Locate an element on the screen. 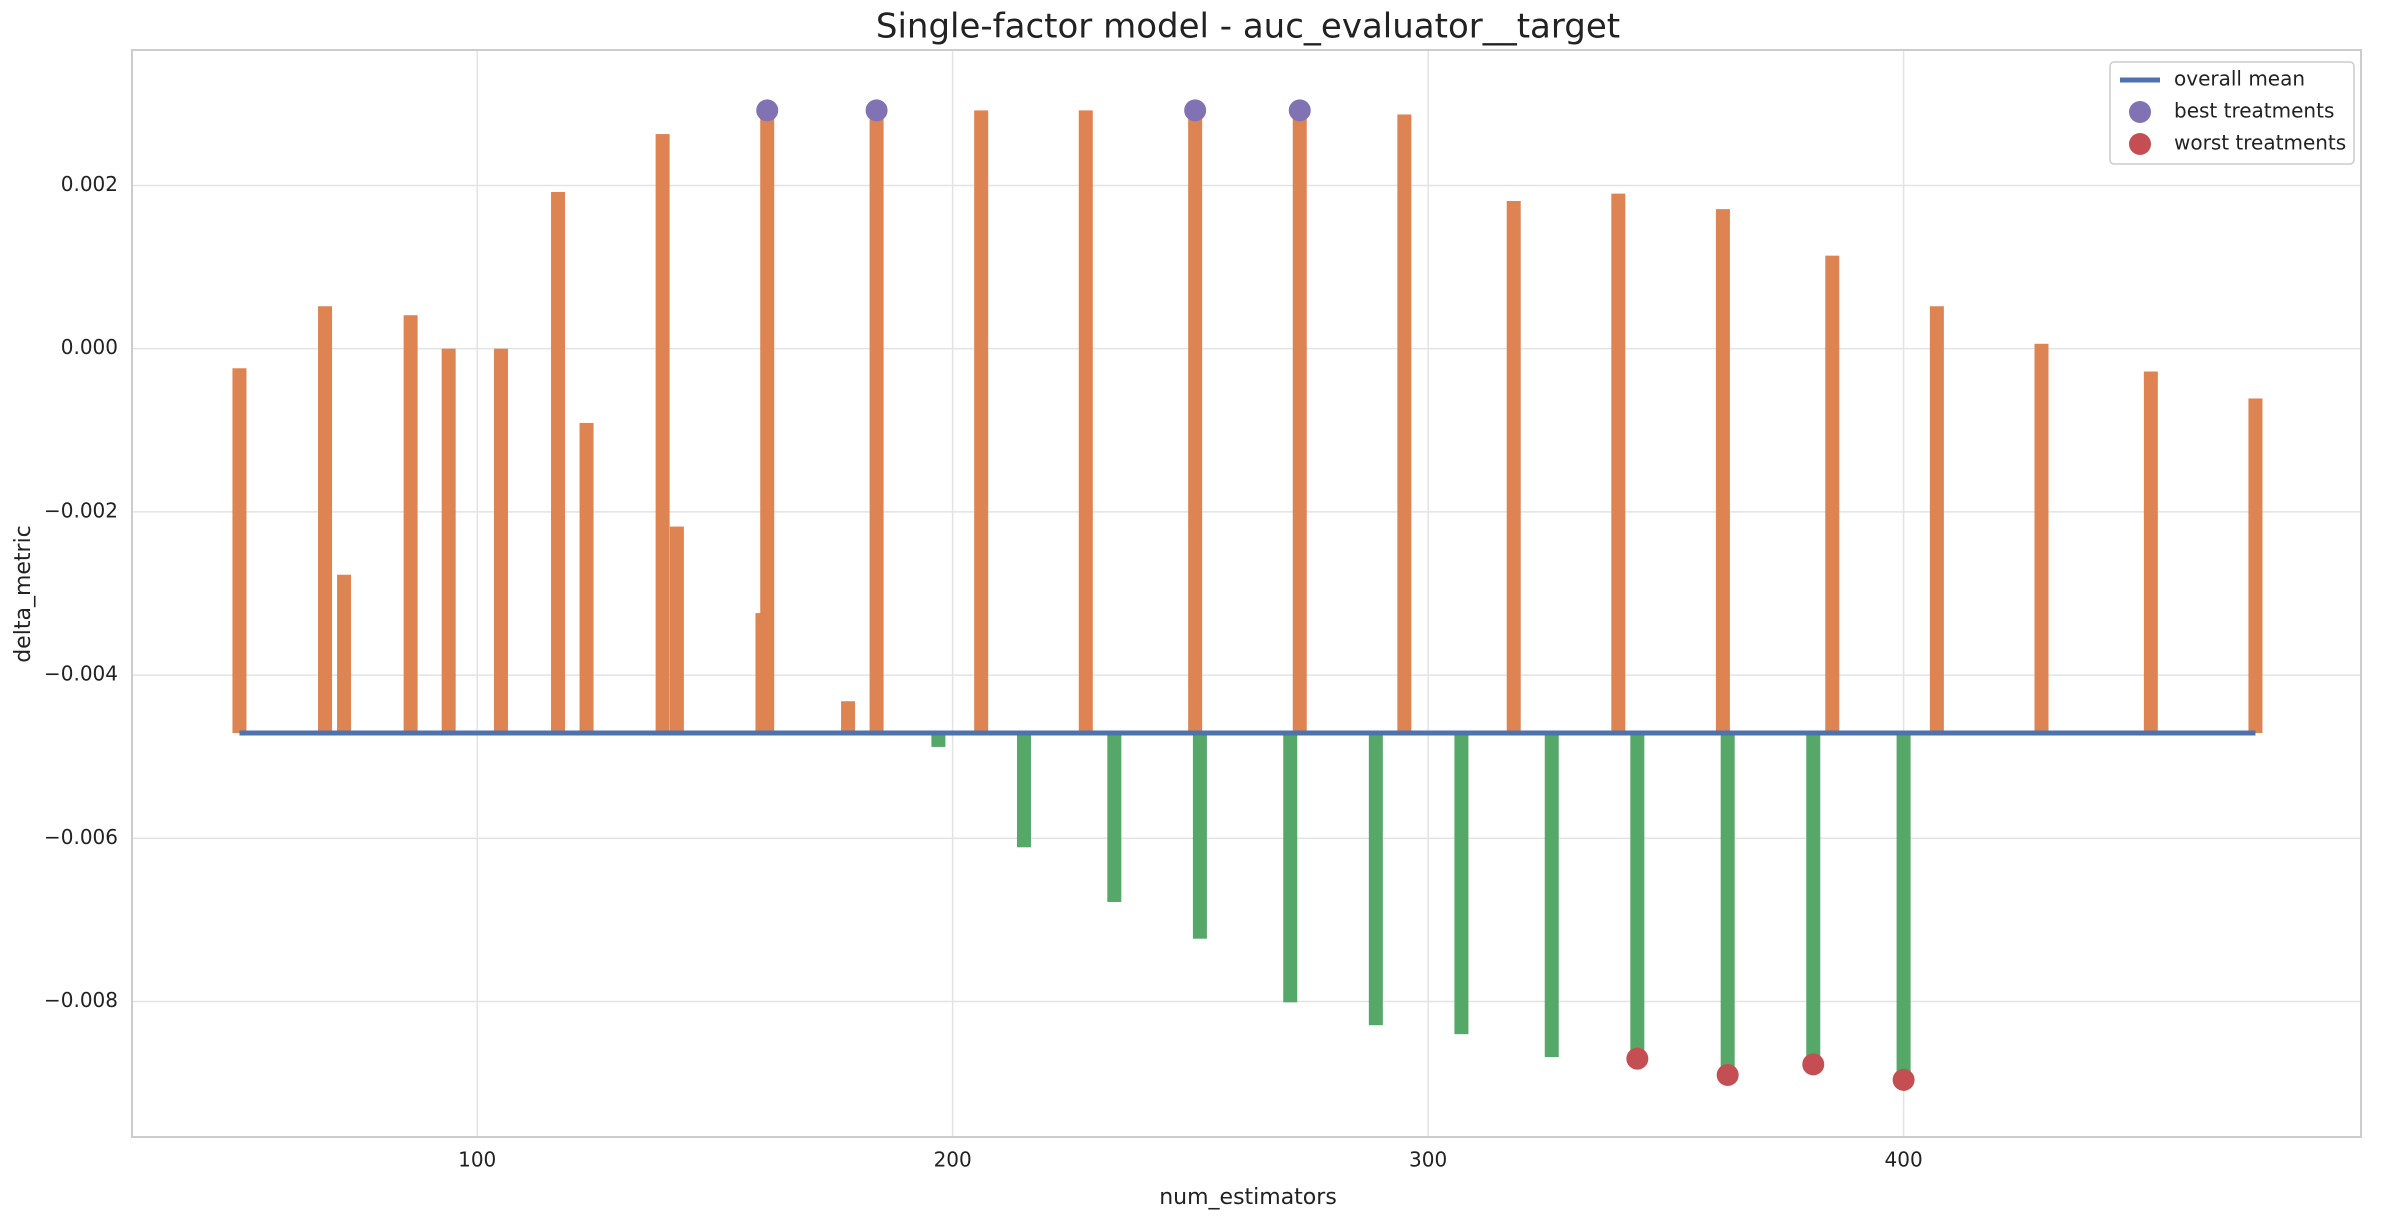 This screenshot has height=1223, width=2384. legend-box is located at coordinates (2232, 113).